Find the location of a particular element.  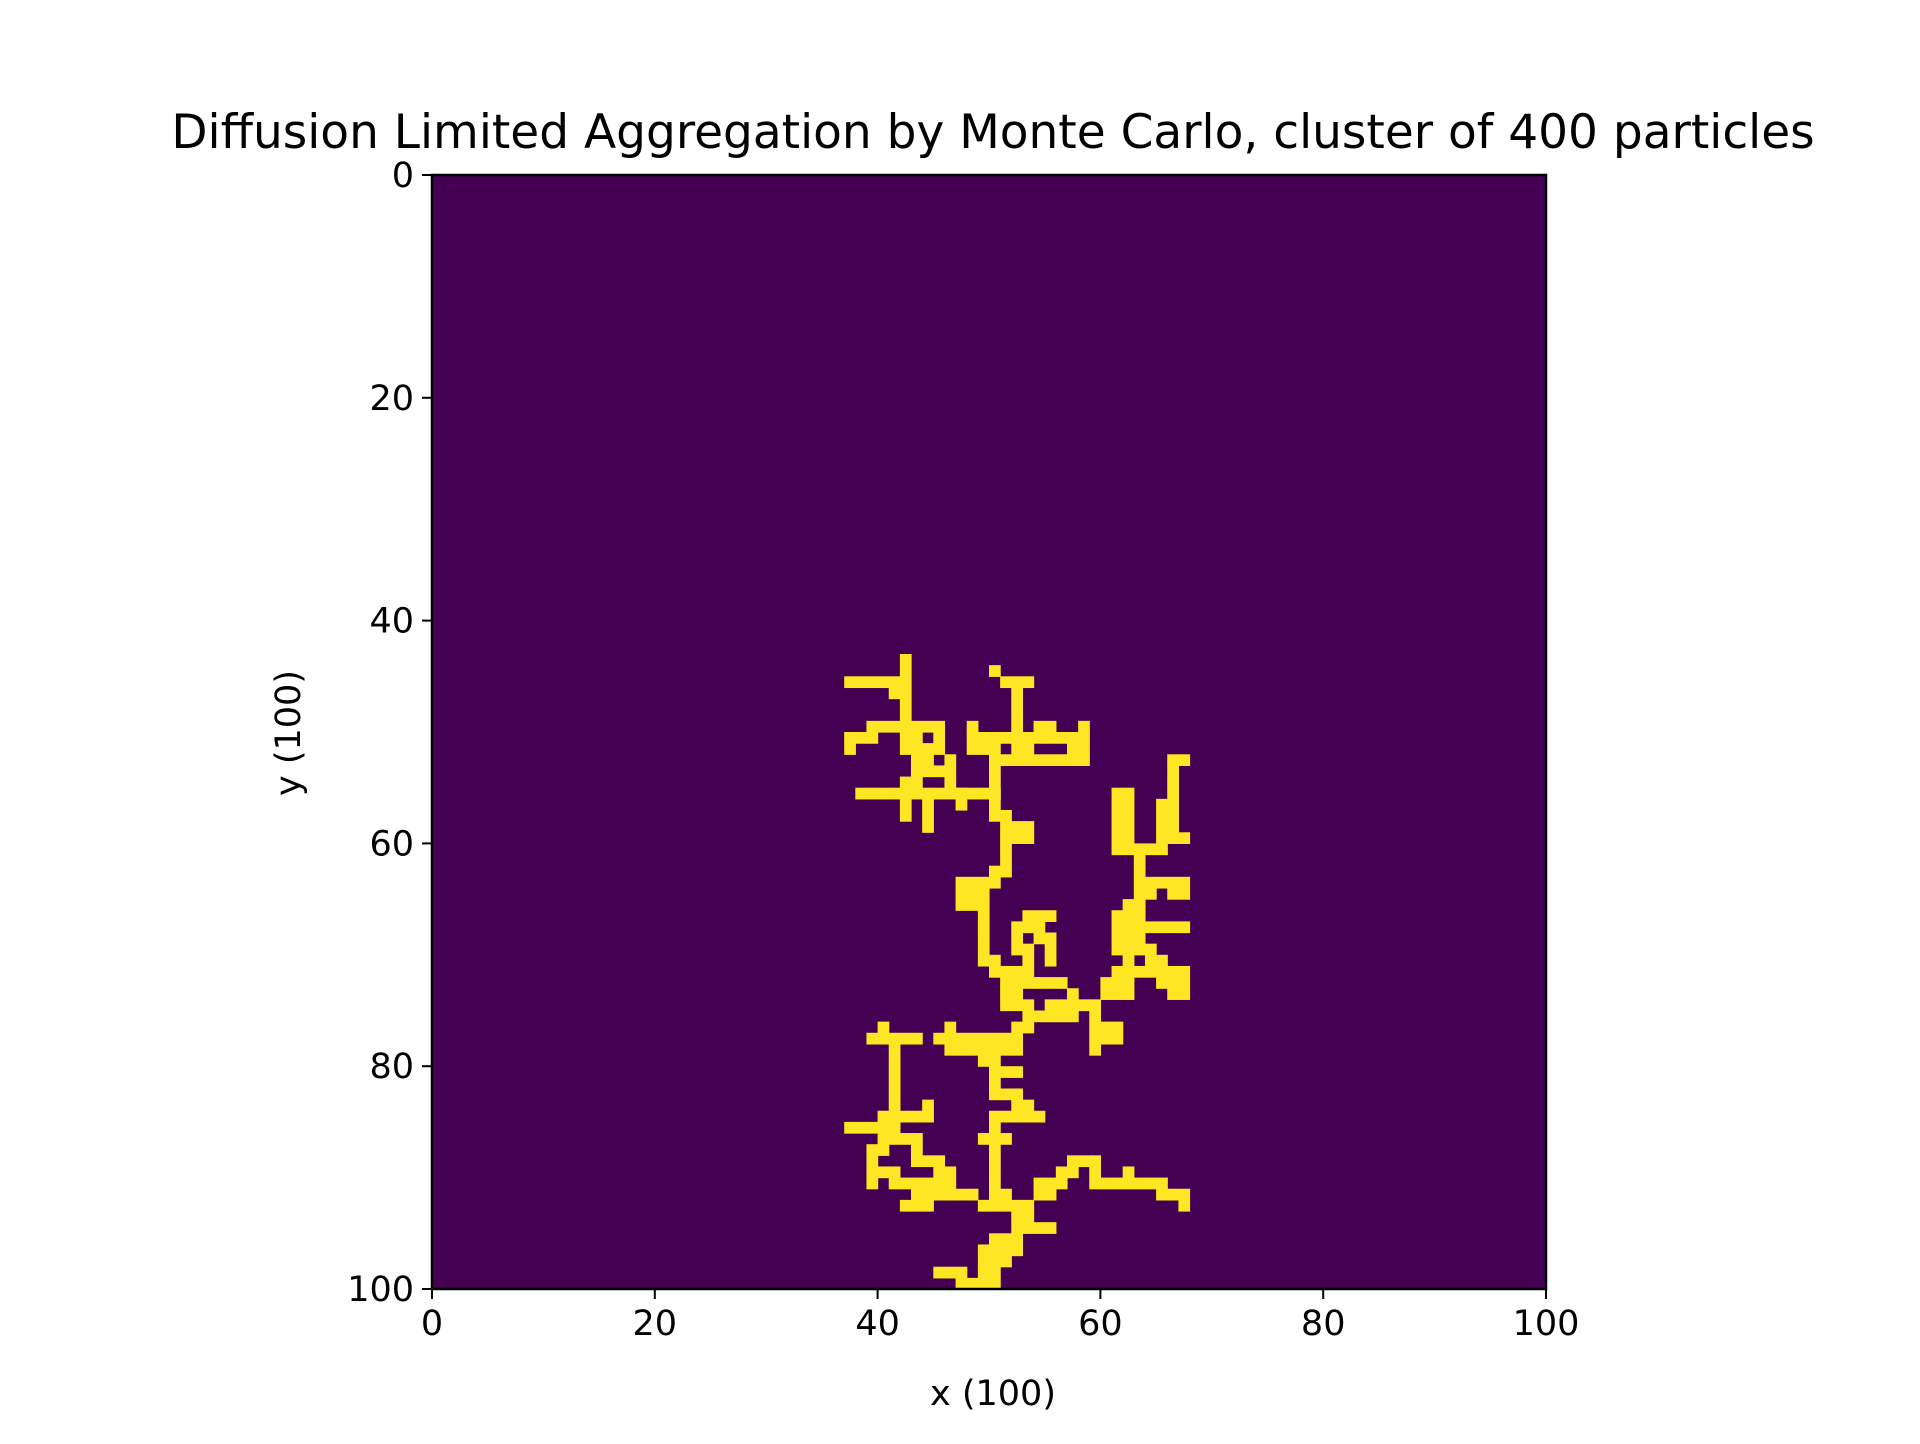

y-tick-label: 0 is located at coordinates (403, 176).